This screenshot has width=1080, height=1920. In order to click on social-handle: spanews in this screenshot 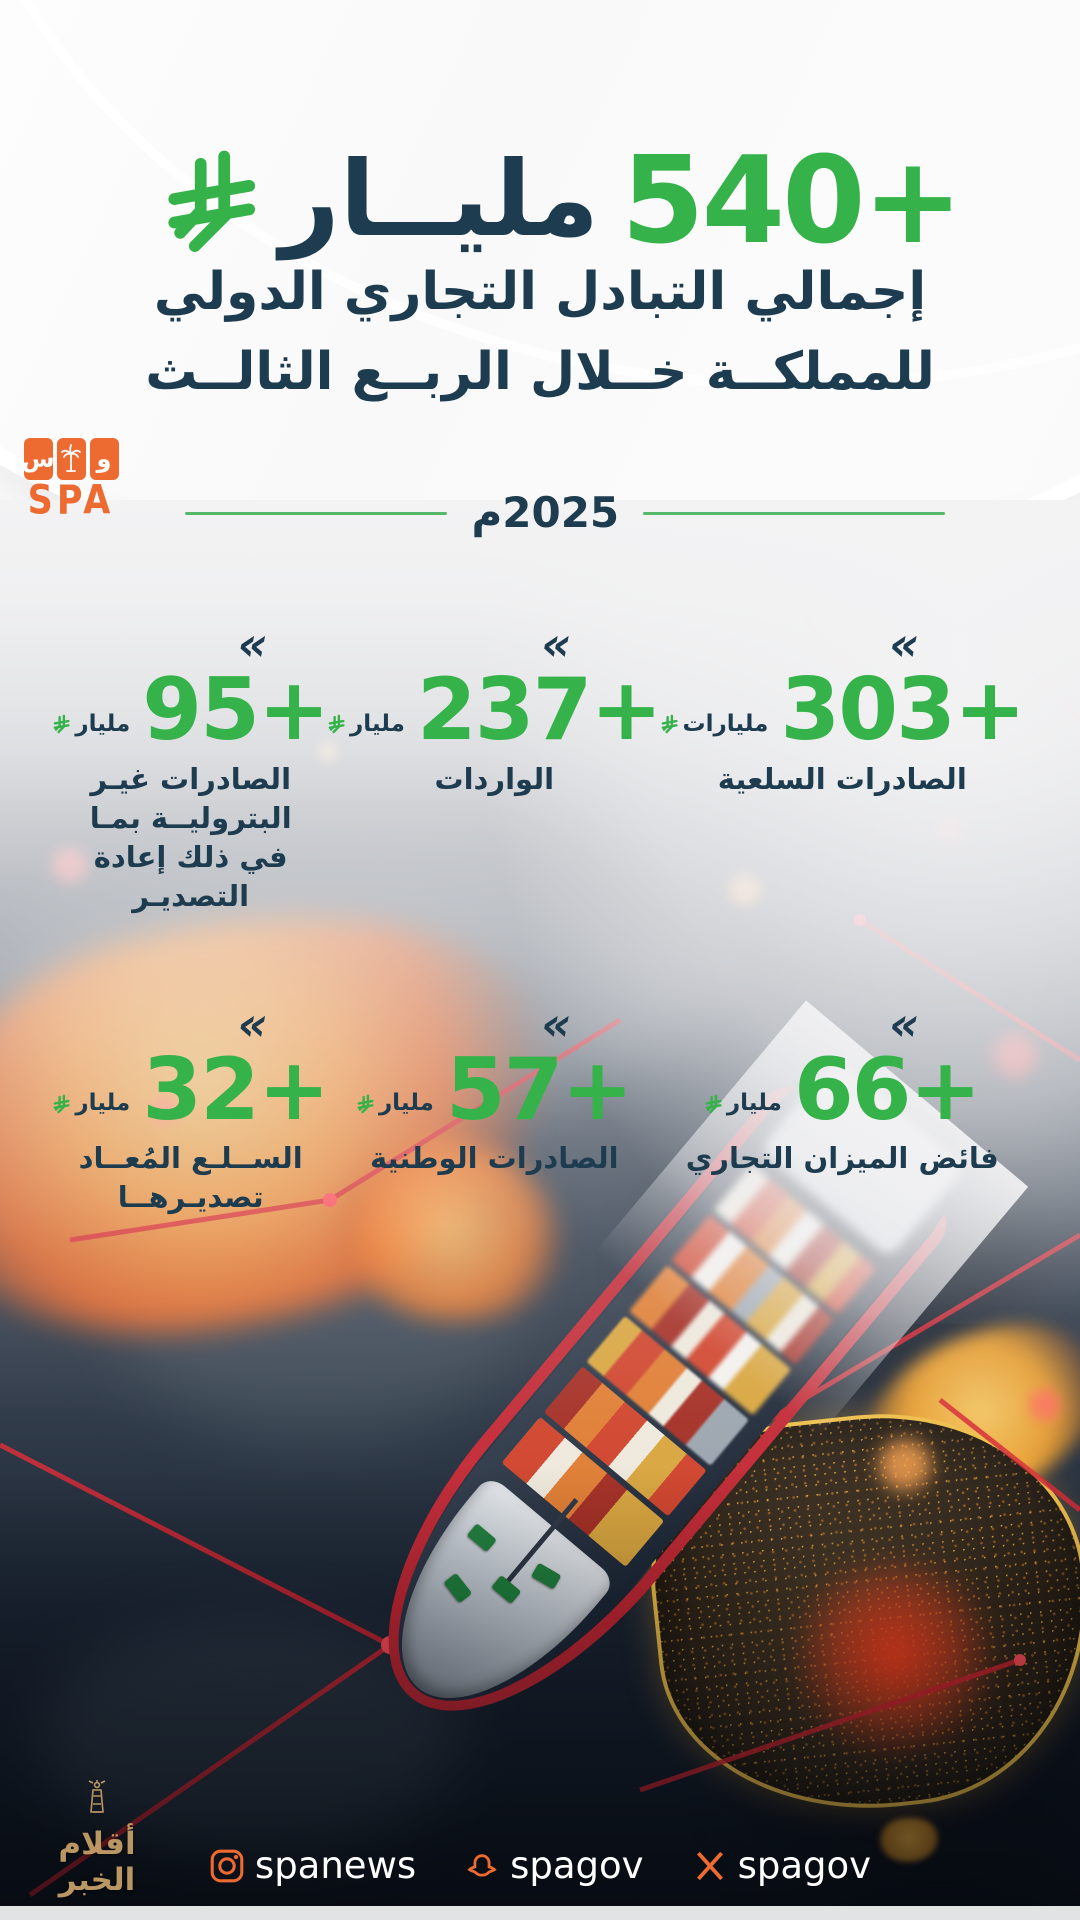, I will do `click(335, 1865)`.